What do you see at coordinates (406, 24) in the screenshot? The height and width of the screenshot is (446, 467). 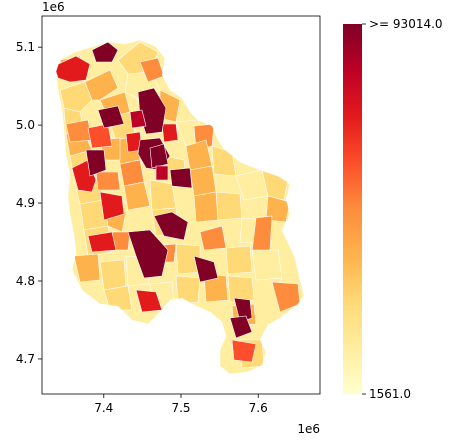 I see `colorbar-max-label: >= 93014.0` at bounding box center [406, 24].